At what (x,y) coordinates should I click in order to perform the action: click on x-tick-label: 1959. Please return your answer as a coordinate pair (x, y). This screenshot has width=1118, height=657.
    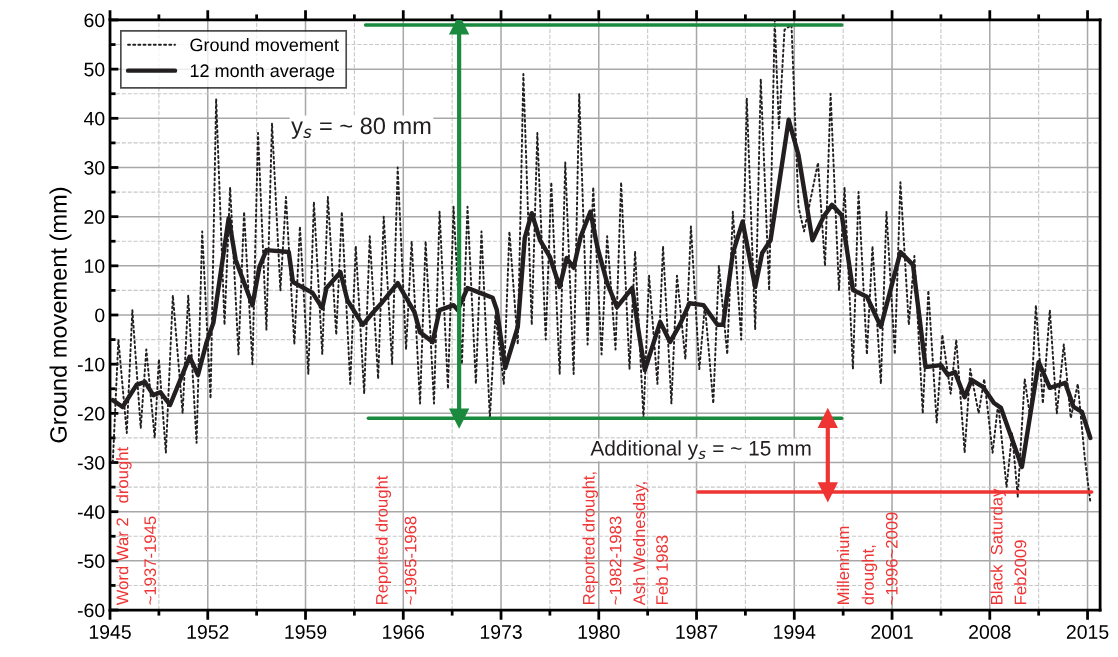
    Looking at the image, I should click on (306, 632).